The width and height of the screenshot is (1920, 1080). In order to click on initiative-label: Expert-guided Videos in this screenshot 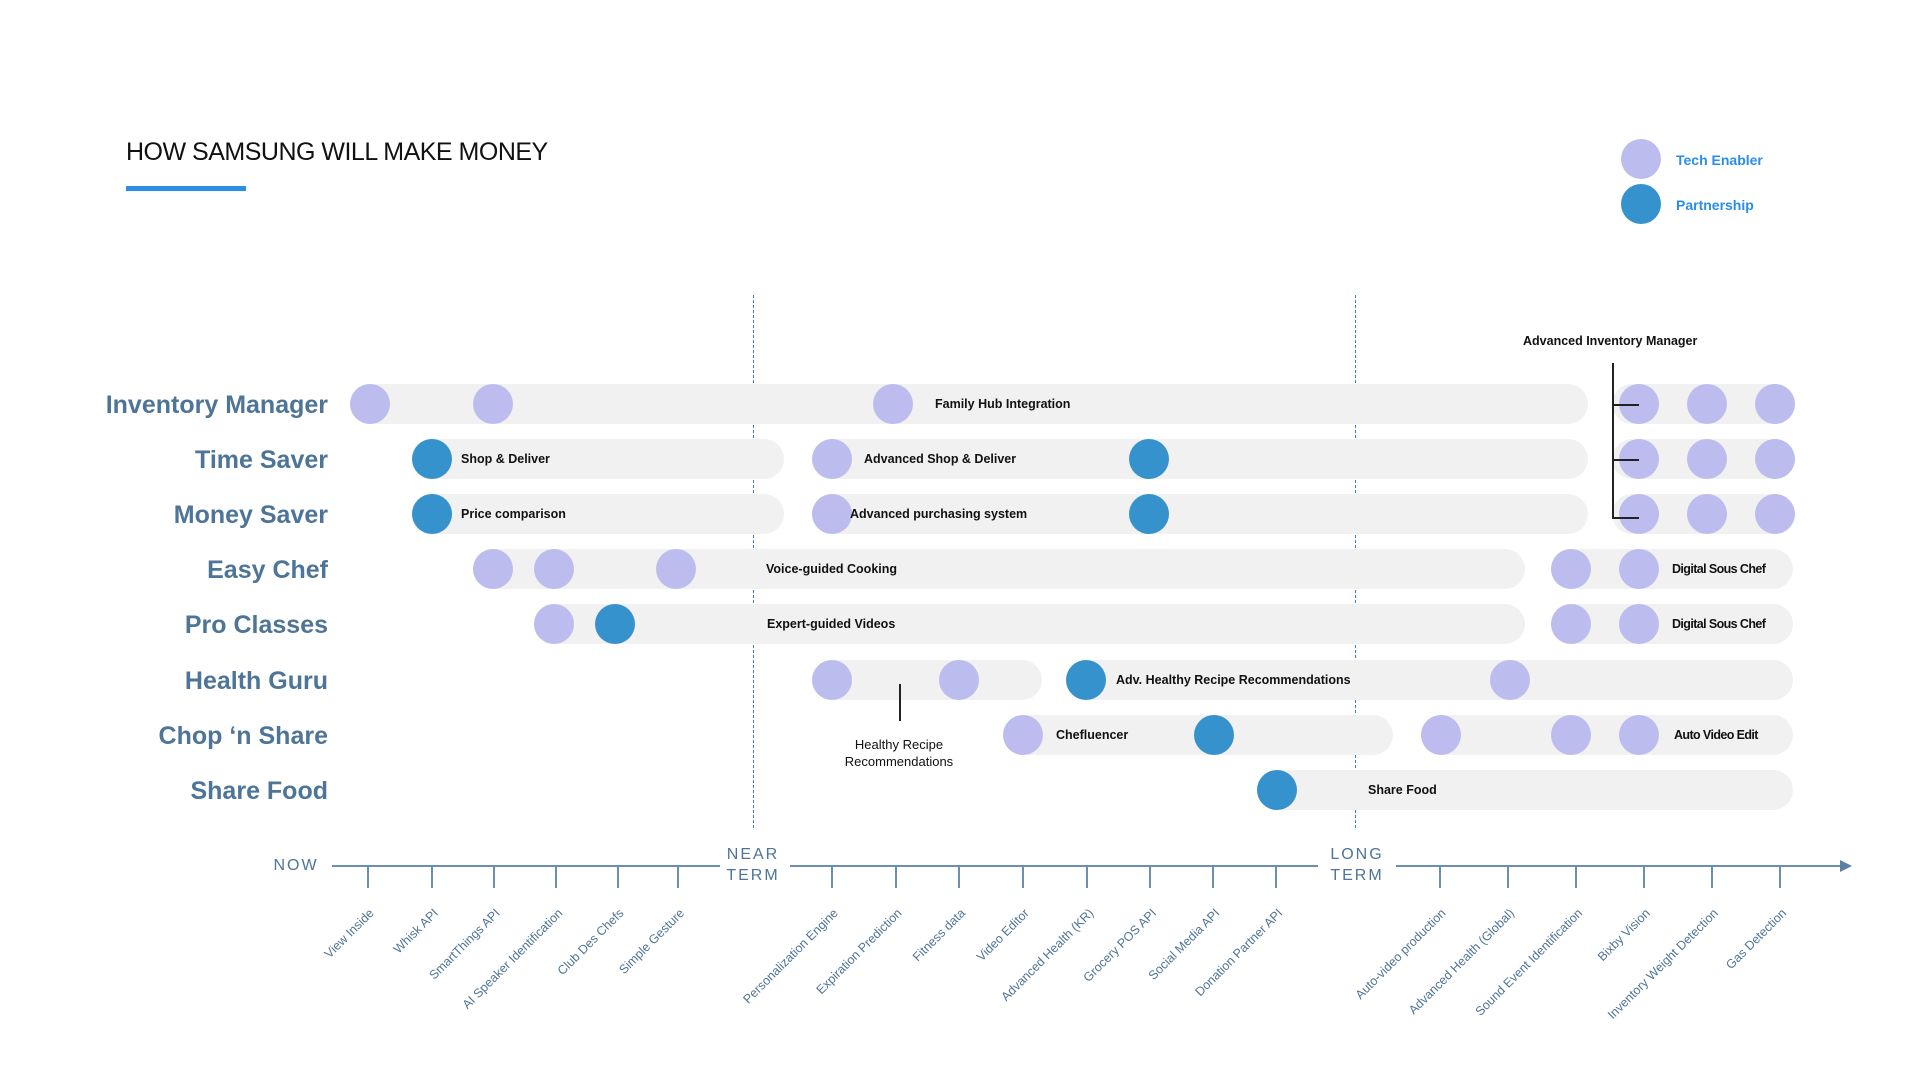, I will do `click(831, 624)`.